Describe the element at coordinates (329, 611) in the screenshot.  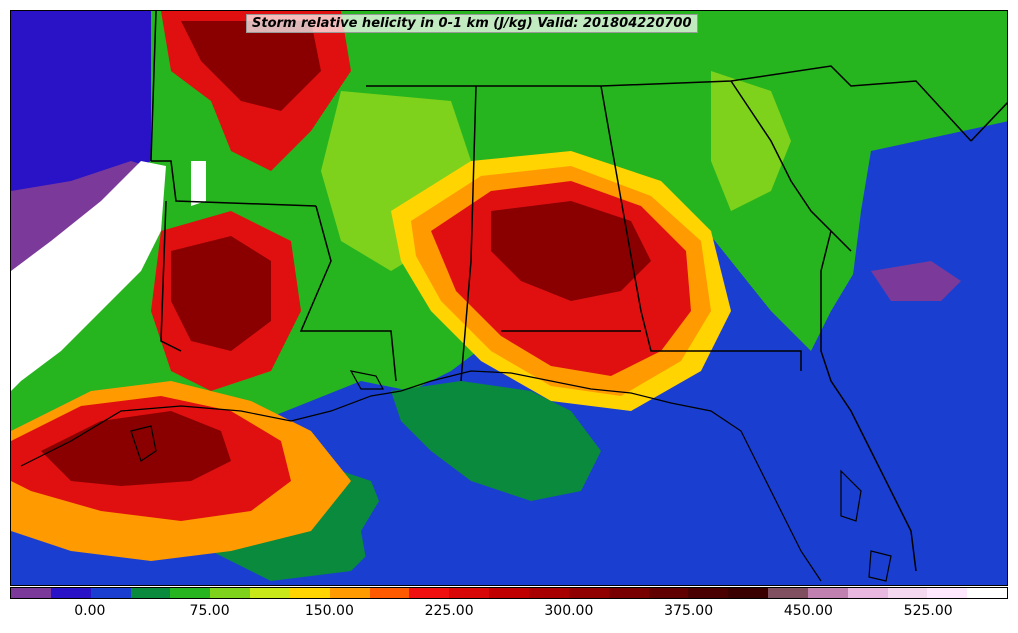
I see `colorbar-tick-label: 150.00` at that location.